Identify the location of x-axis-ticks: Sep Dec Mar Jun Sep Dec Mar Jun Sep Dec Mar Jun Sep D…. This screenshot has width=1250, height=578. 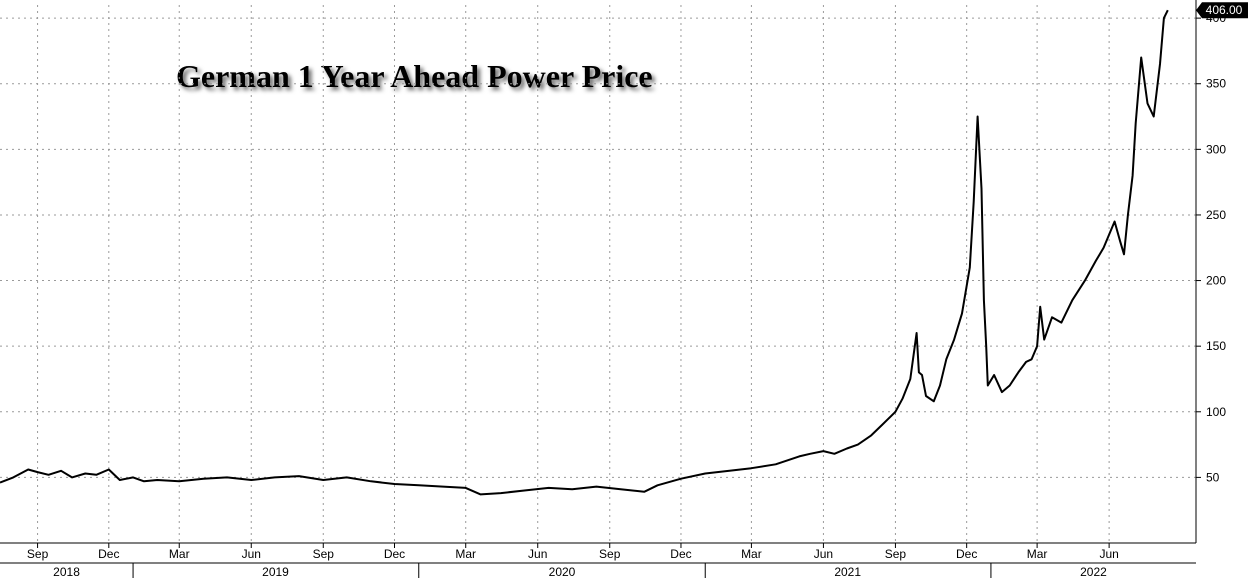
(573, 552).